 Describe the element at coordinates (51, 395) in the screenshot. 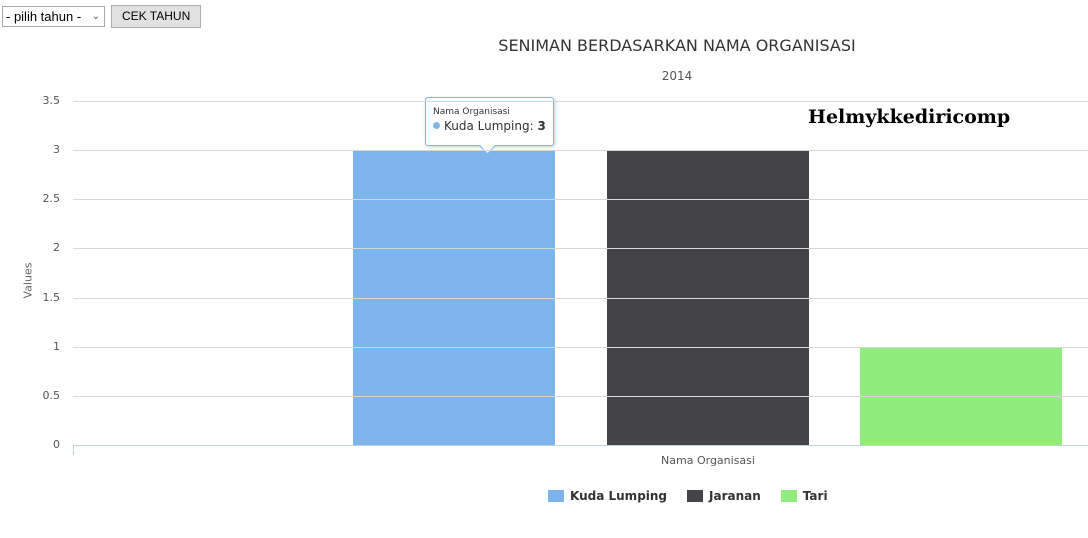

I see `y-tick-label: 0.5` at that location.